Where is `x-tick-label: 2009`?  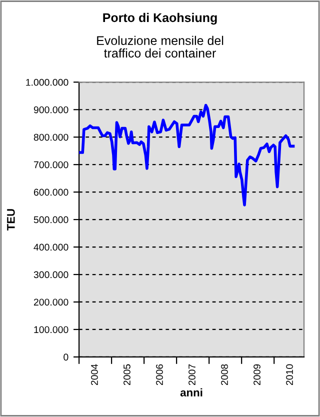 x-tick-label: 2009 is located at coordinates (257, 375).